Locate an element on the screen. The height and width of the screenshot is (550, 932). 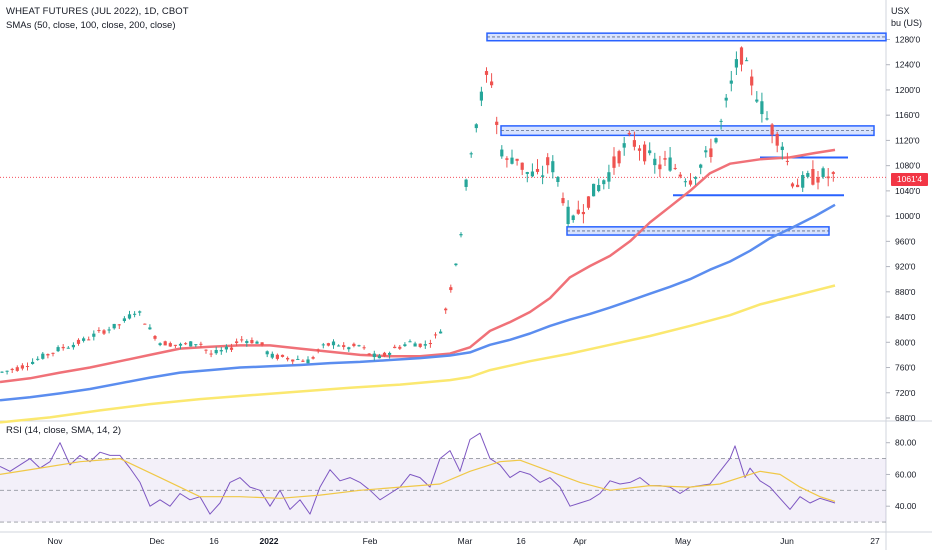
y-tick-label: 680'0 is located at coordinates (905, 418).